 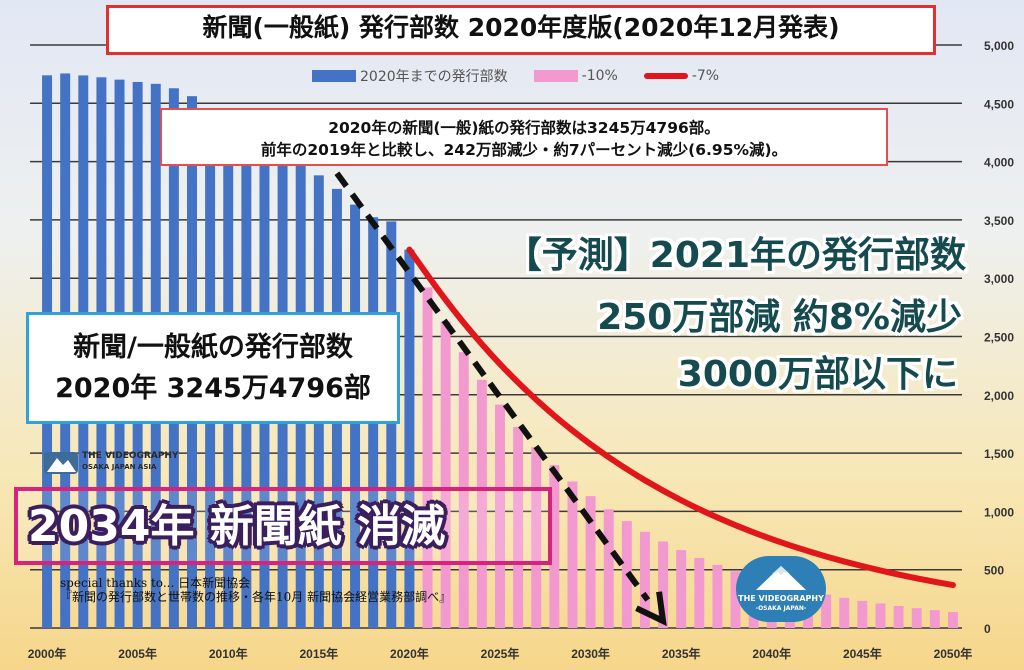 I want to click on prediction-line2: 250万部減 約8%減少, so click(x=779, y=317).